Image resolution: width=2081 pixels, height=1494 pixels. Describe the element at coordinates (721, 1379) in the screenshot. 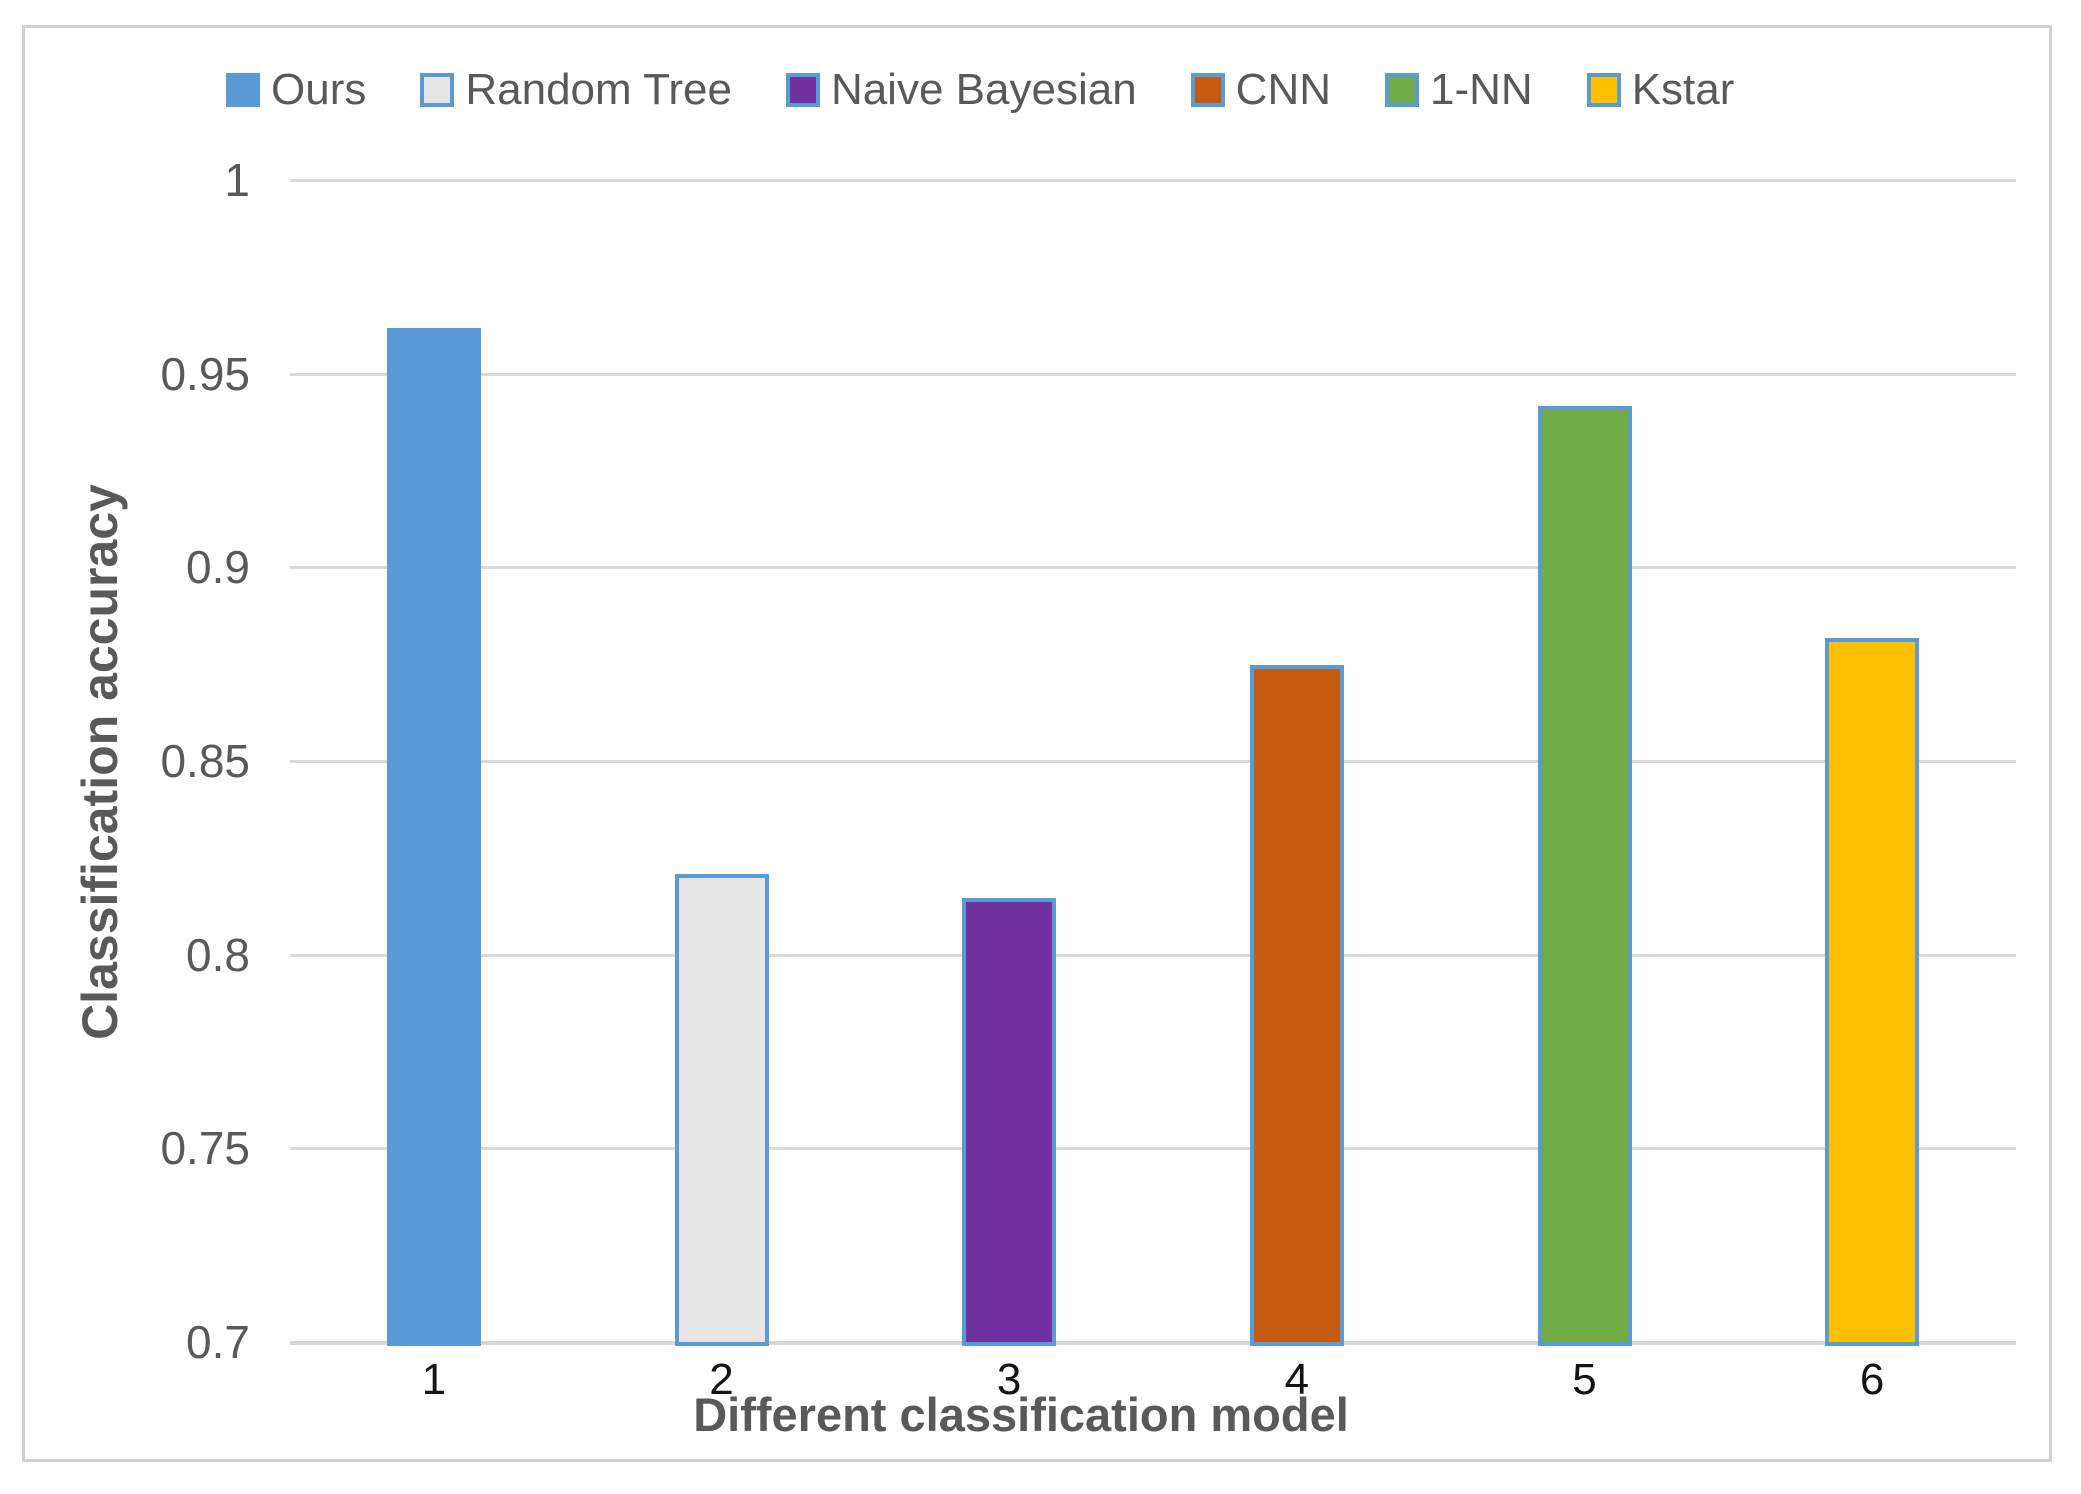

I see `x-tick-label: 2` at that location.